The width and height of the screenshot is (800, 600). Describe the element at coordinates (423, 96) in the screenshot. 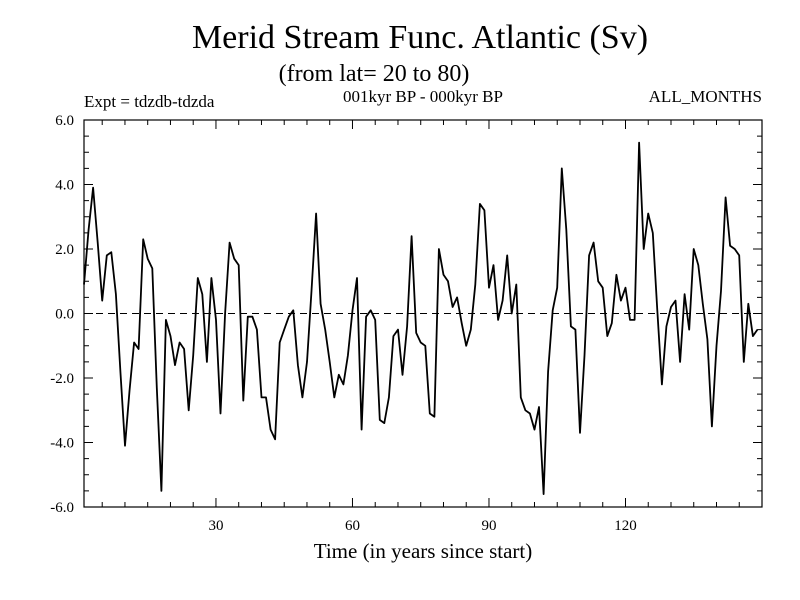

I see `period-label: 001kyr BP - 000kyr BP` at that location.